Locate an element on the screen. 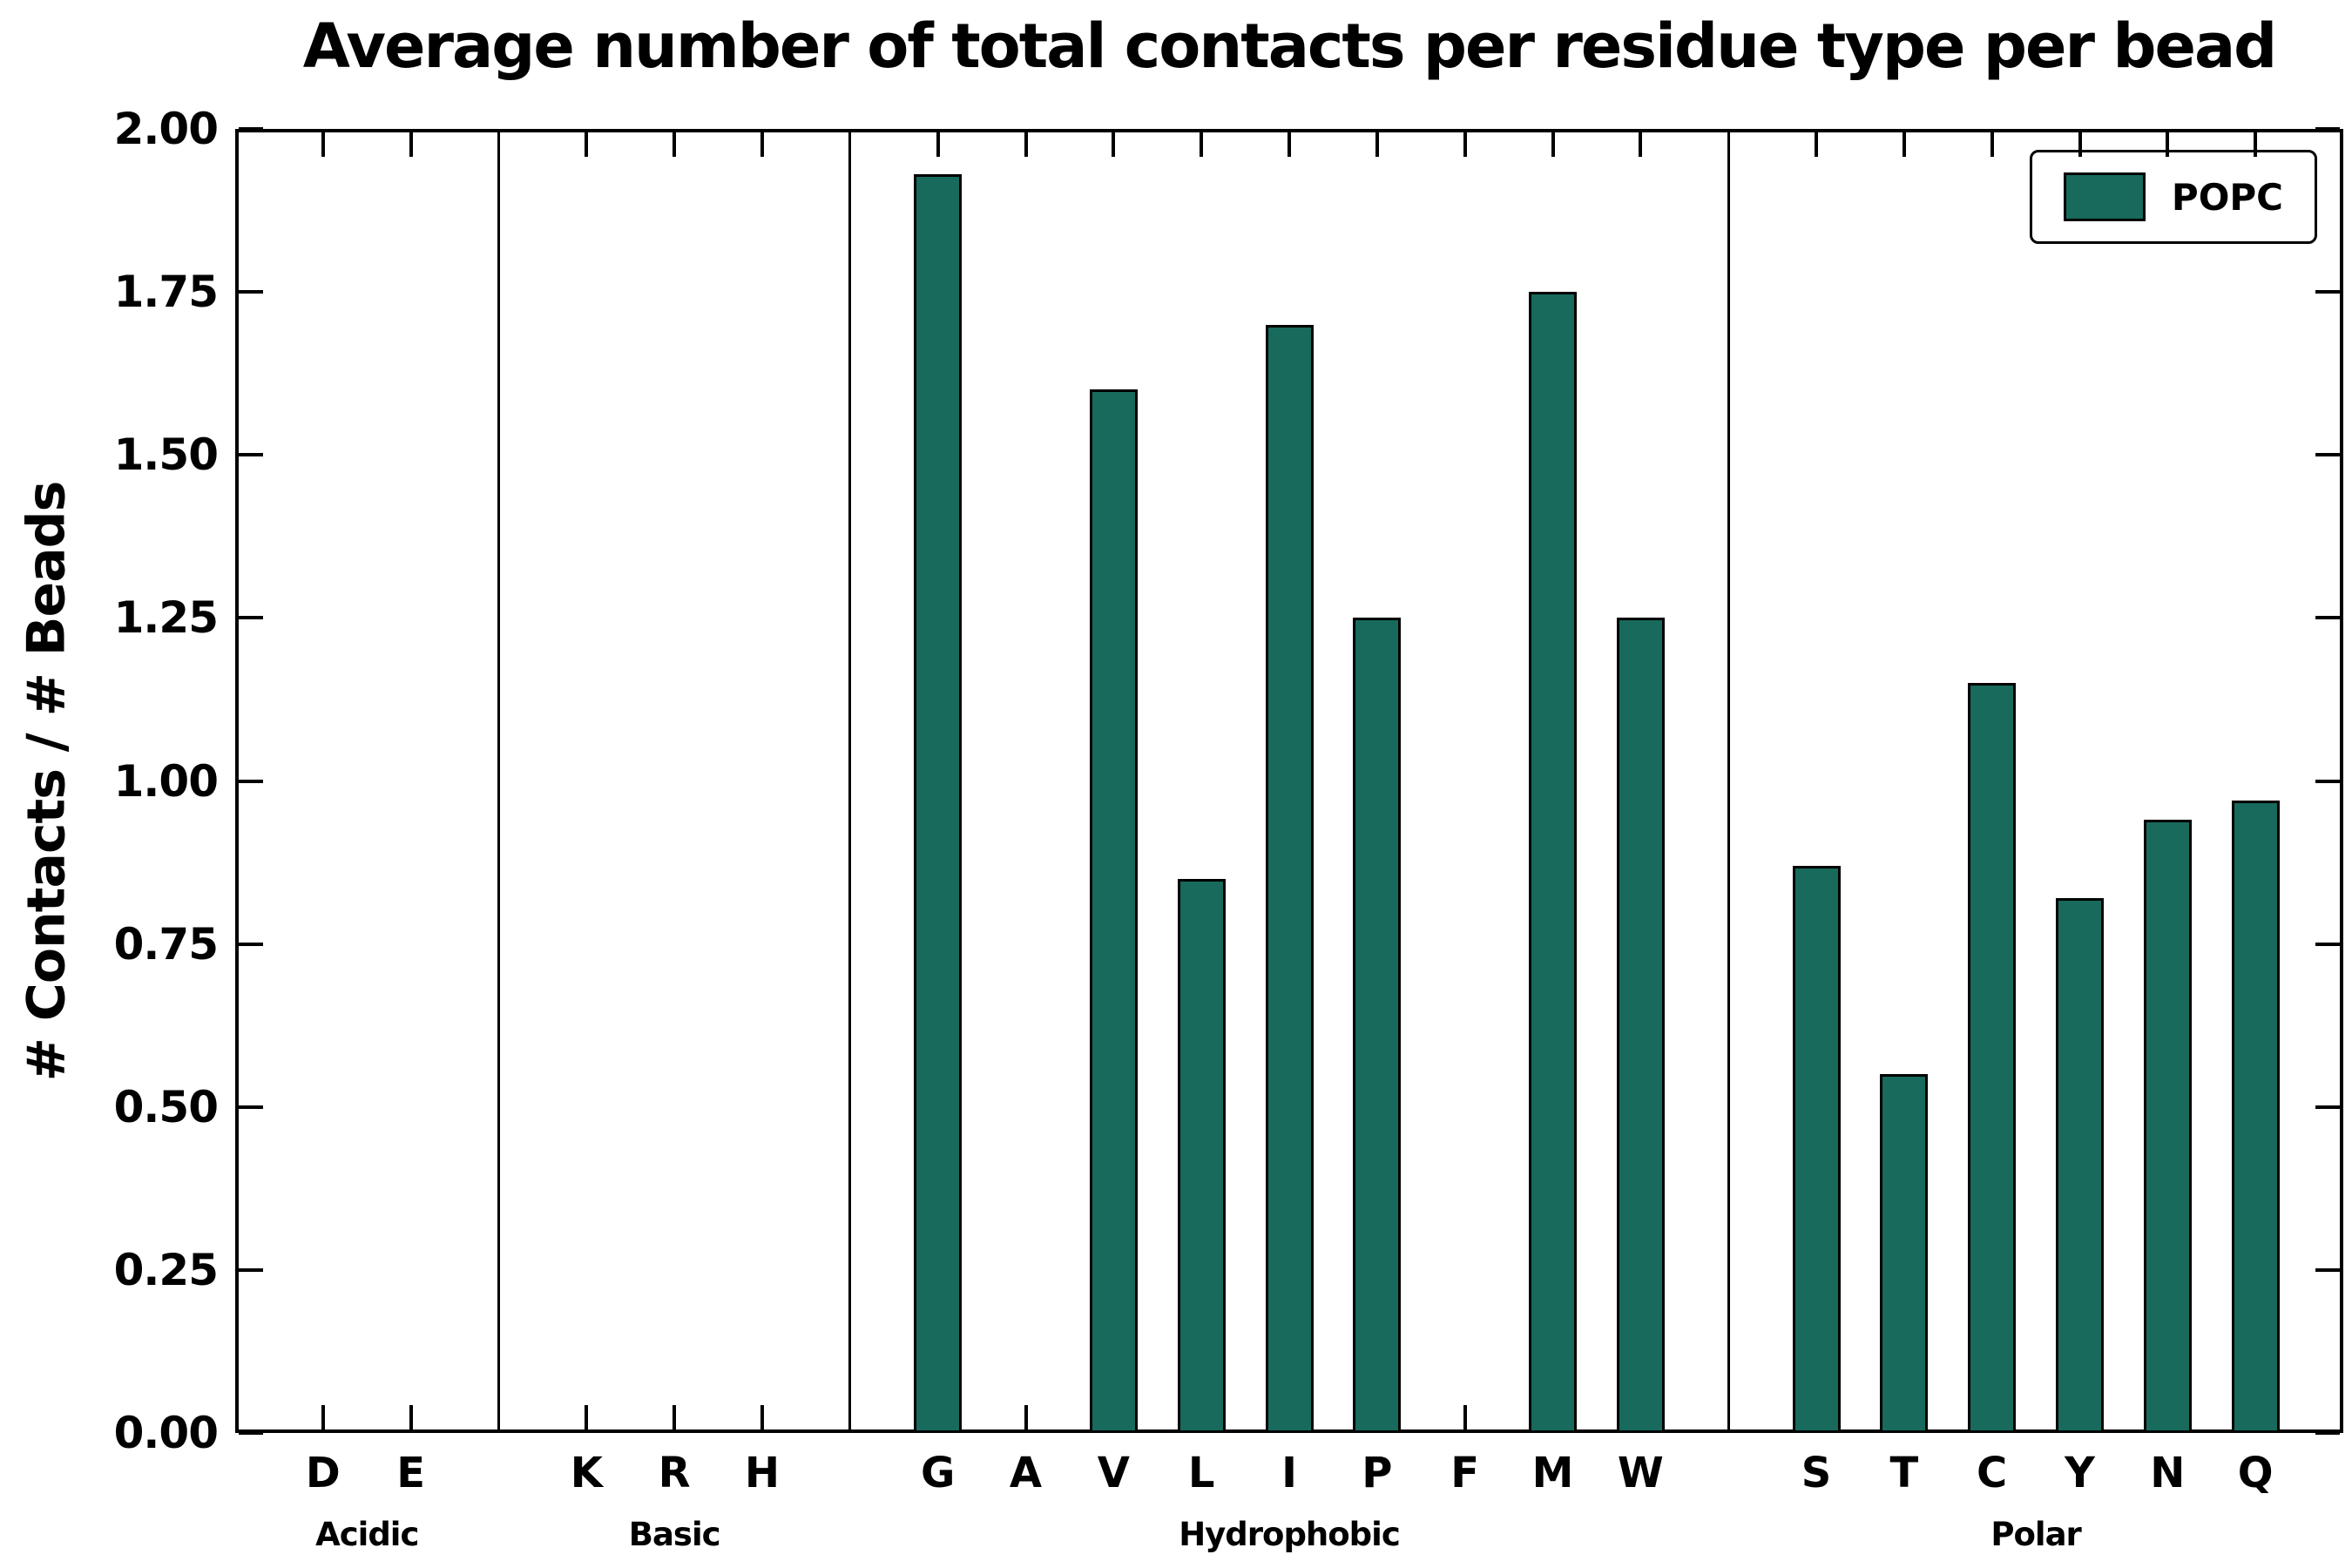 This screenshot has width=2352, height=1568. y-tick-label: 0.75 is located at coordinates (166, 944).